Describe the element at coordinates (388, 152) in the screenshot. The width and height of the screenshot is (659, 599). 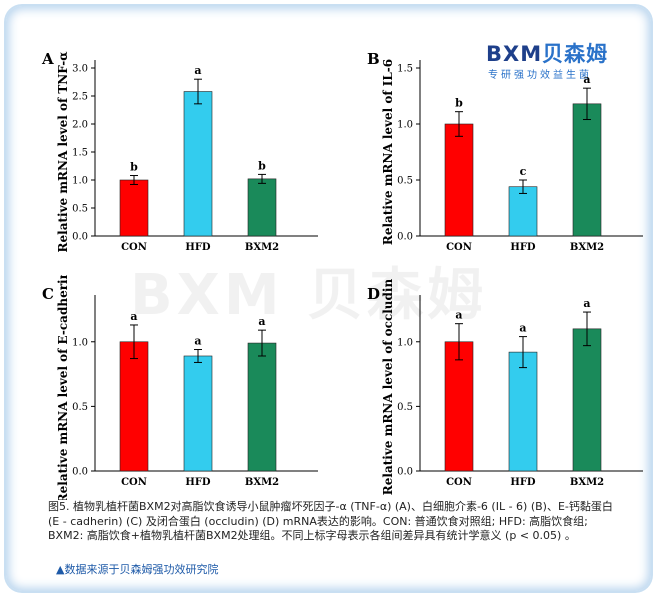
I see `y-axis-label: Relative mRNA level of IL-6` at that location.